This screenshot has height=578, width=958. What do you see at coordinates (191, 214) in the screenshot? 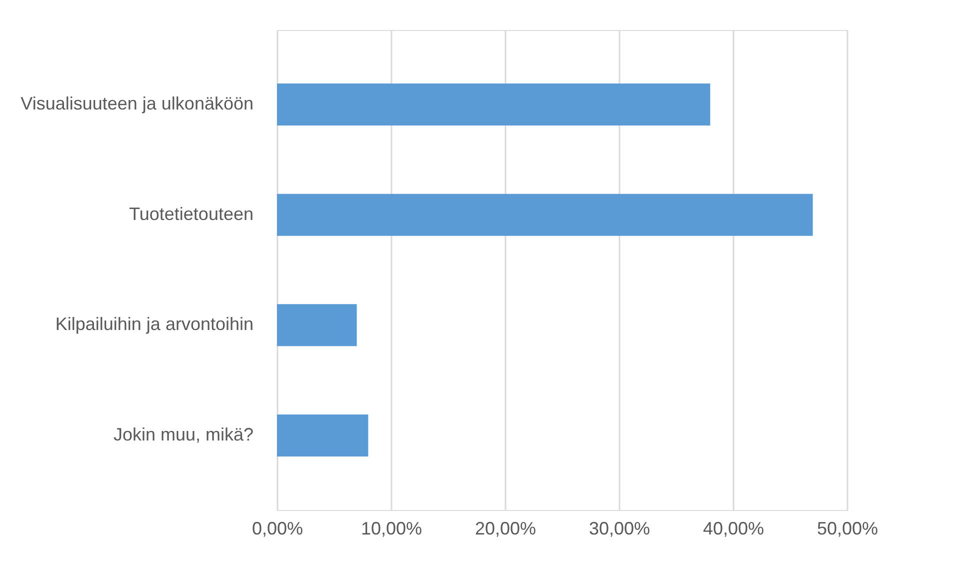
I see `y-tick-label: Tuotetietouteen` at bounding box center [191, 214].